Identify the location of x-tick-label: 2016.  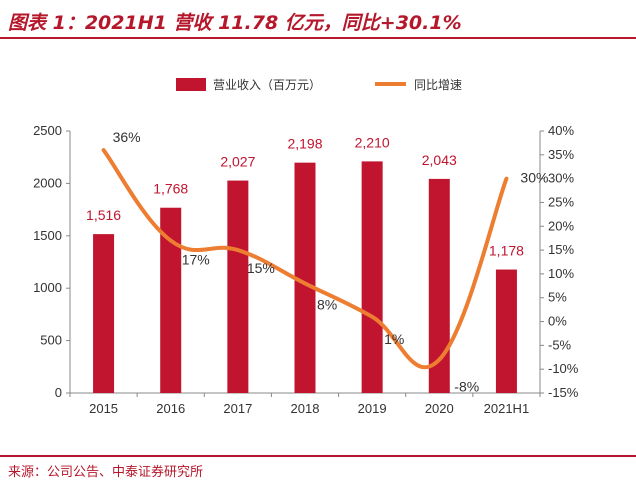
(170, 408).